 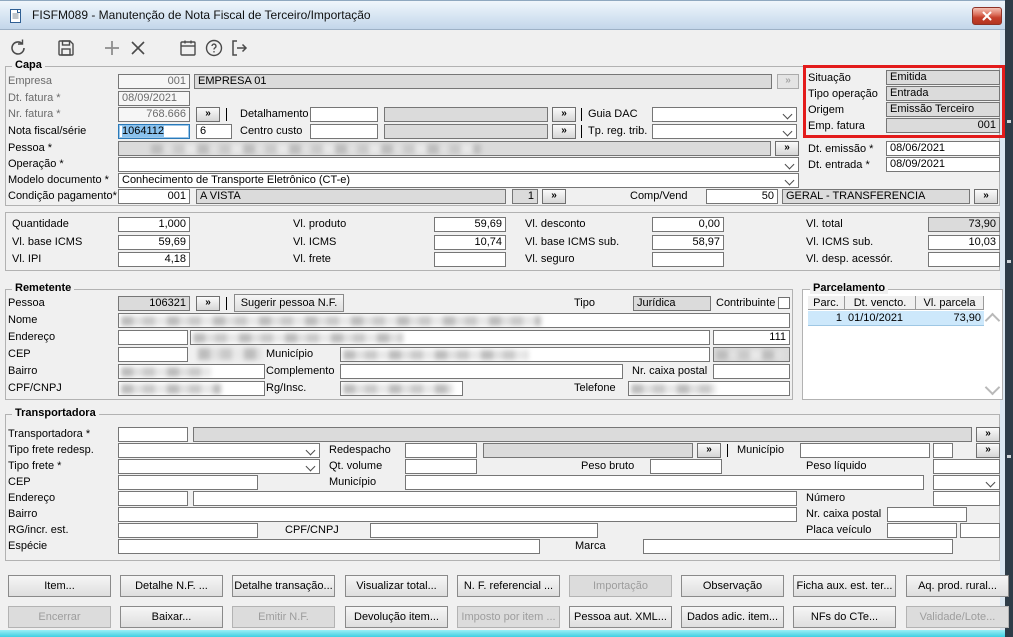 What do you see at coordinates (964, 259) in the screenshot?
I see `vl-desp-acessor-field` at bounding box center [964, 259].